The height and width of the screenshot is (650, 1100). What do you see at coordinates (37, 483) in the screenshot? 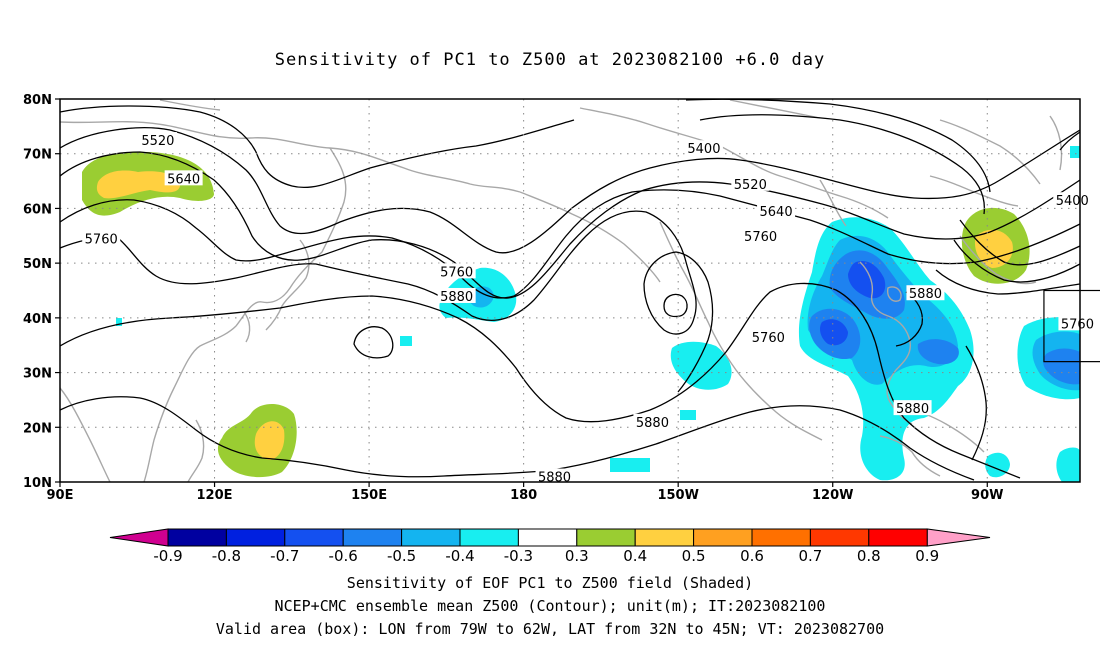
I see `lat-tick-label: 10N` at bounding box center [37, 483].